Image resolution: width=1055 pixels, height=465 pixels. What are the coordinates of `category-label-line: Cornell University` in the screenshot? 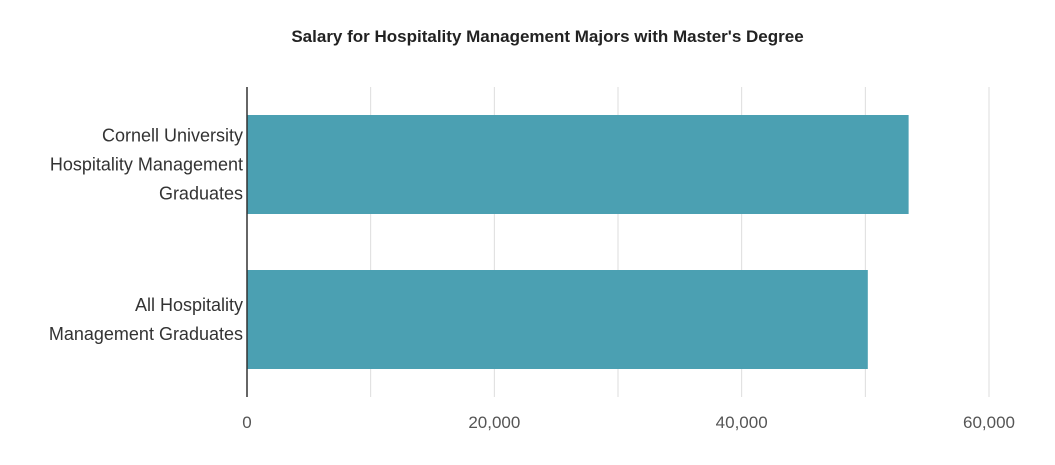 It's located at (172, 136).